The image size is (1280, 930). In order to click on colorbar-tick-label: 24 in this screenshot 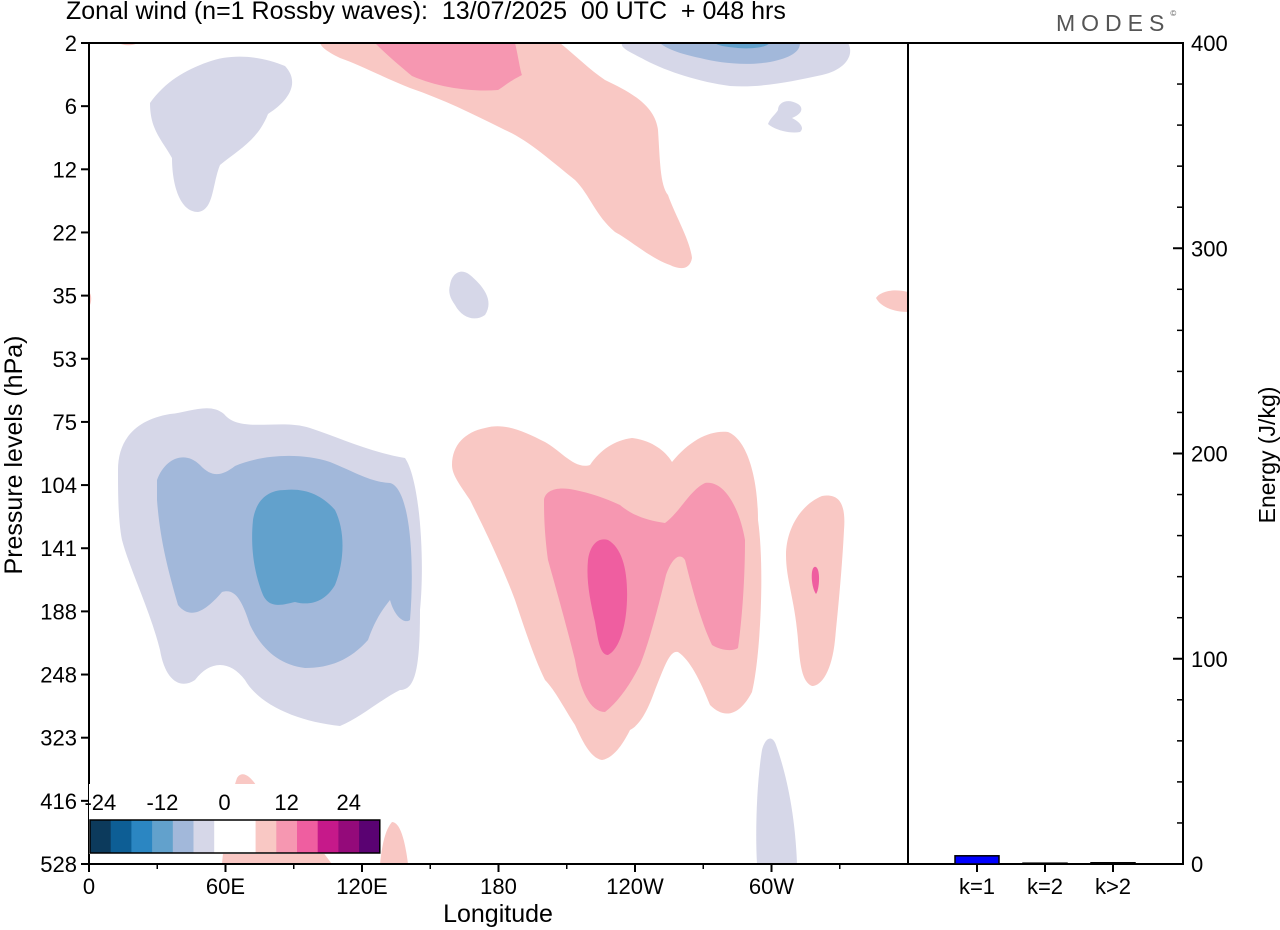, I will do `click(349, 802)`.